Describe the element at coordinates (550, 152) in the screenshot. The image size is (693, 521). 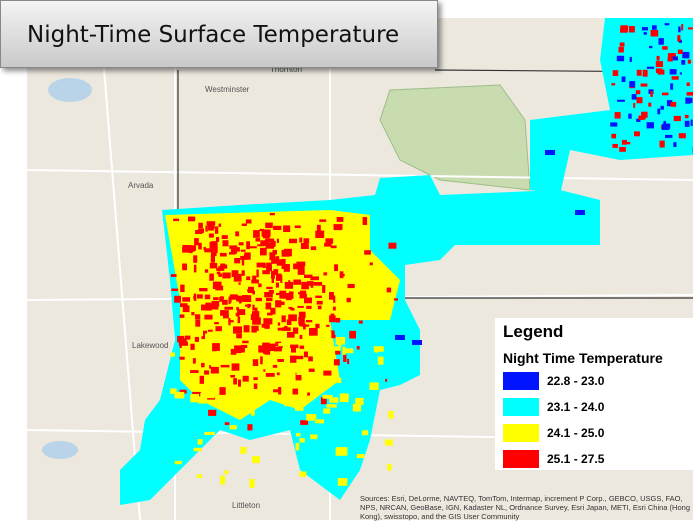
I see `cool-spot` at that location.